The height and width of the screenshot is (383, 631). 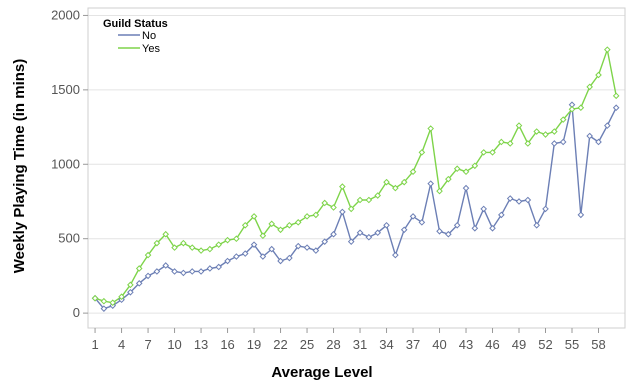 What do you see at coordinates (76, 312) in the screenshot?
I see `y-tick-label: 0` at bounding box center [76, 312].